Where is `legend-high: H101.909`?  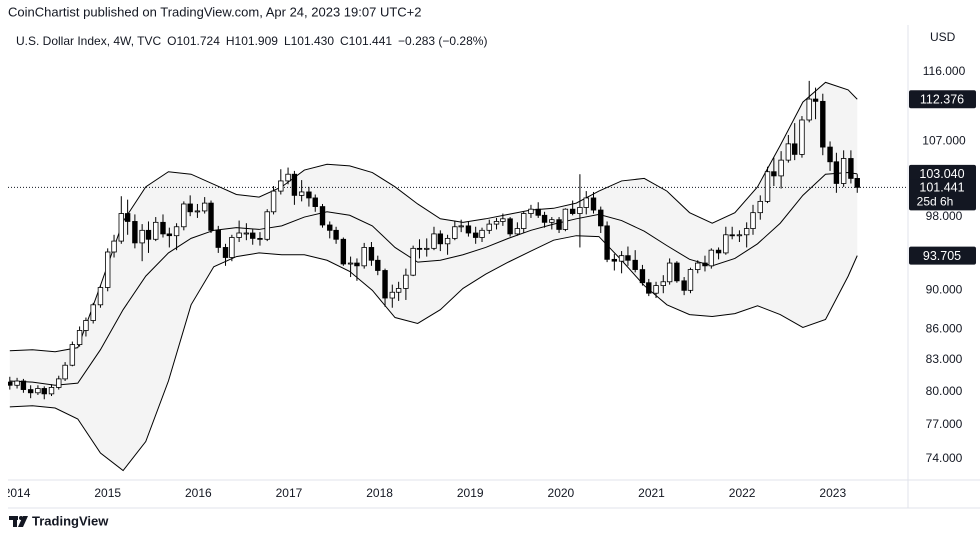 legend-high: H101.909 is located at coordinates (252, 41).